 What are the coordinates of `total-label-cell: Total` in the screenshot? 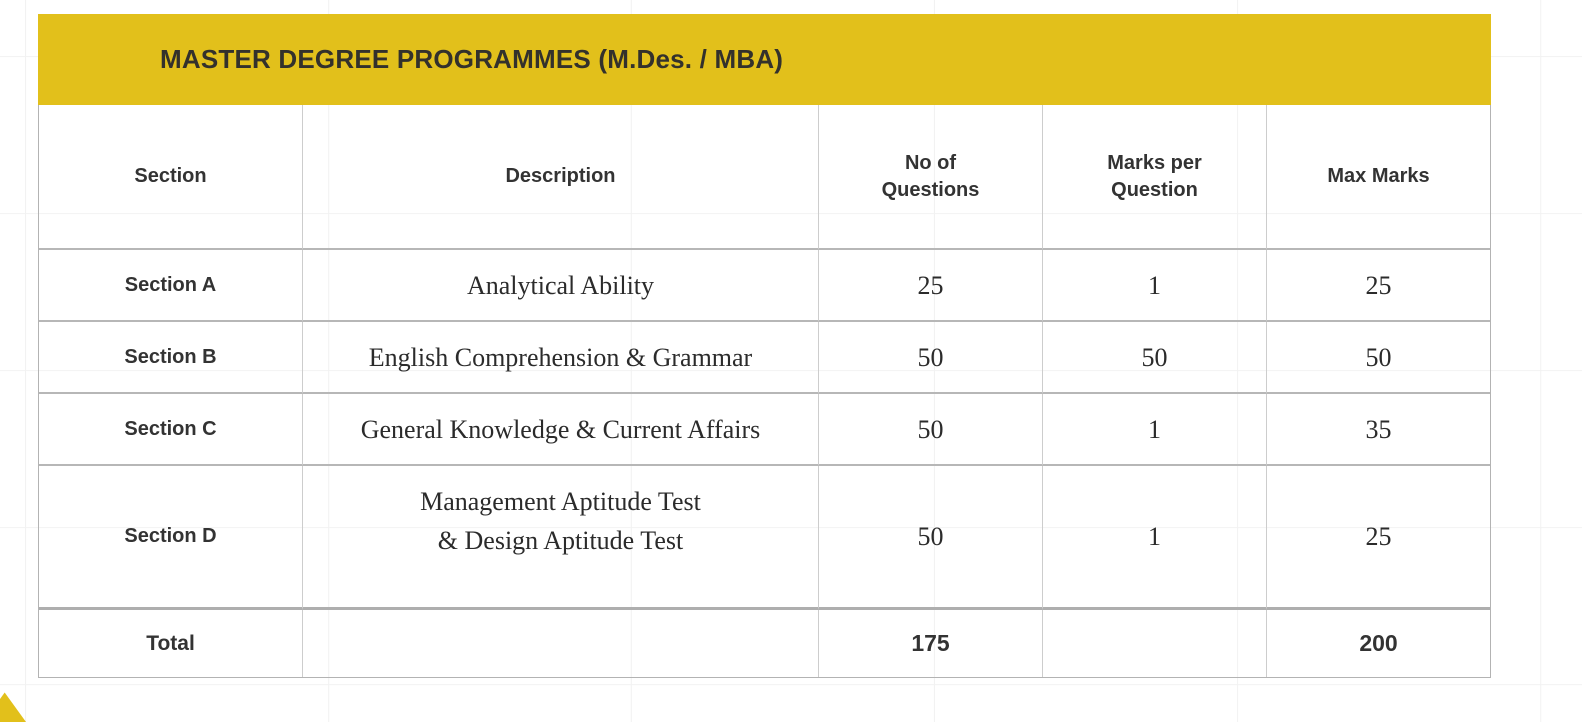 It's located at (171, 643).